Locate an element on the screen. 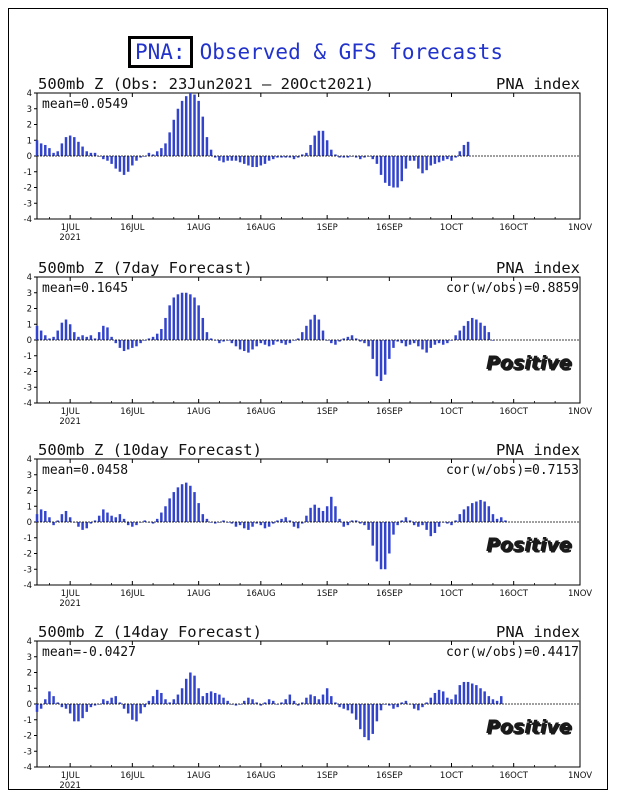 The image size is (618, 800). figure-title-text: Observed & GFS forecasts is located at coordinates (351, 52).